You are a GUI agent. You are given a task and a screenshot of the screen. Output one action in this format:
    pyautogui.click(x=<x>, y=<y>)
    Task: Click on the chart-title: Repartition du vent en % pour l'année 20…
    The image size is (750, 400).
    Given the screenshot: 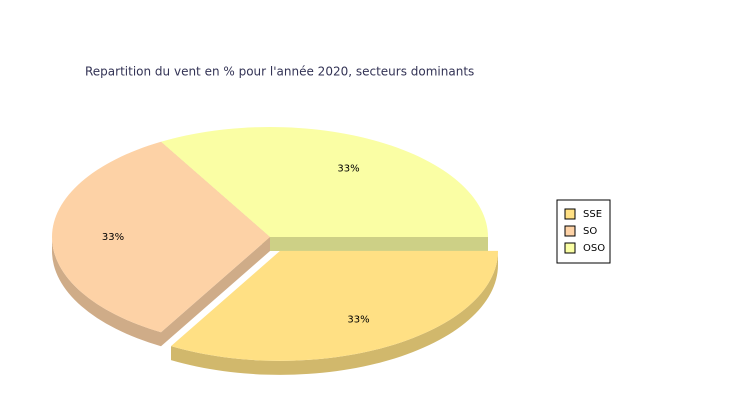 What is the action you would take?
    pyautogui.click(x=279, y=72)
    